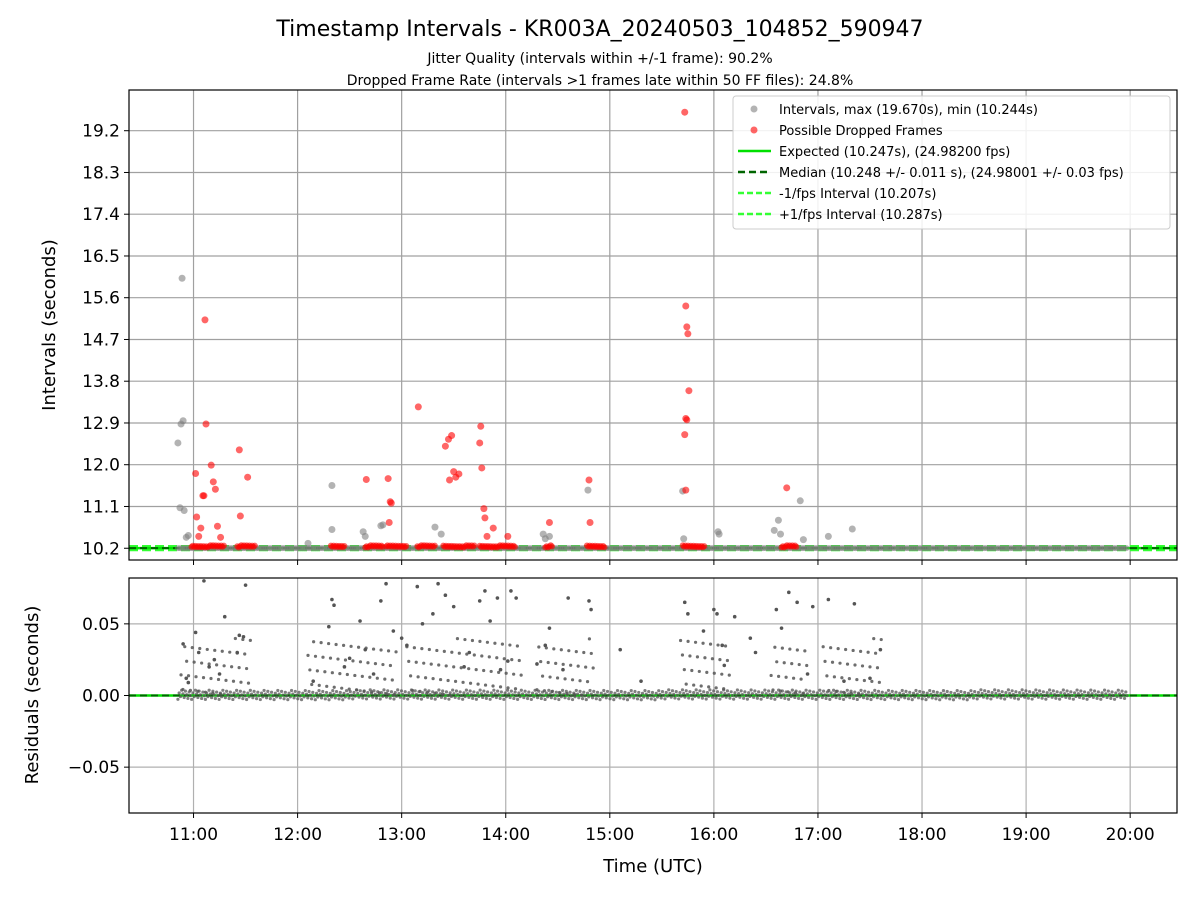  I want to click on intervals-ytick-label: 14.7, so click(101, 340).